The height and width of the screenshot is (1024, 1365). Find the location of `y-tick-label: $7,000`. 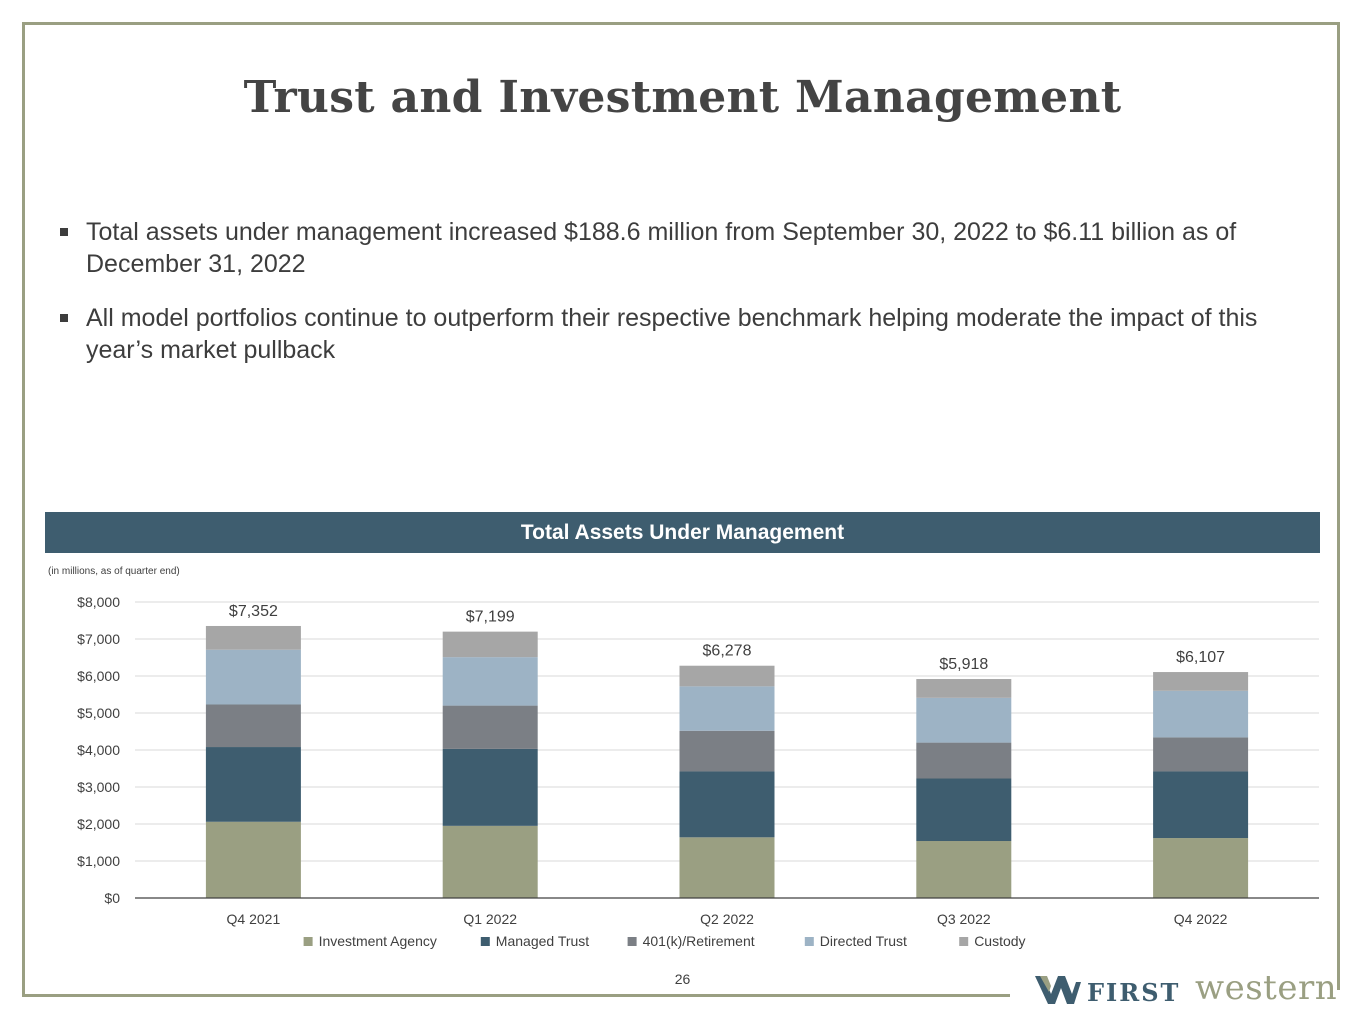

y-tick-label: $7,000 is located at coordinates (98, 639).